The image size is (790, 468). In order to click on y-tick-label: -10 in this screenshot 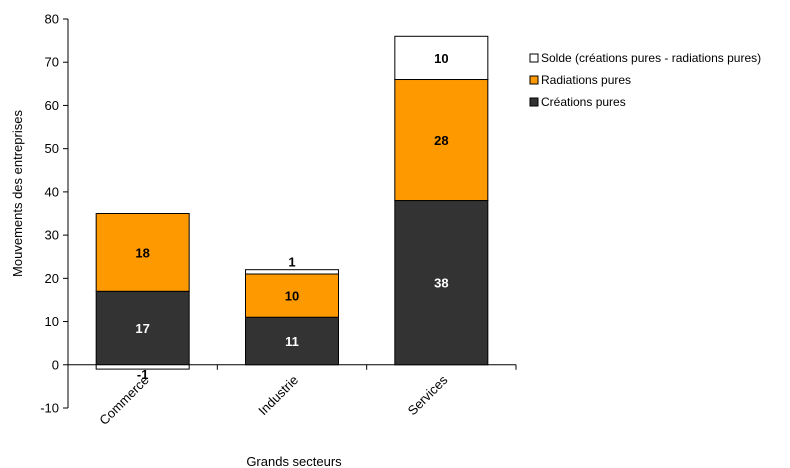, I will do `click(49, 408)`.